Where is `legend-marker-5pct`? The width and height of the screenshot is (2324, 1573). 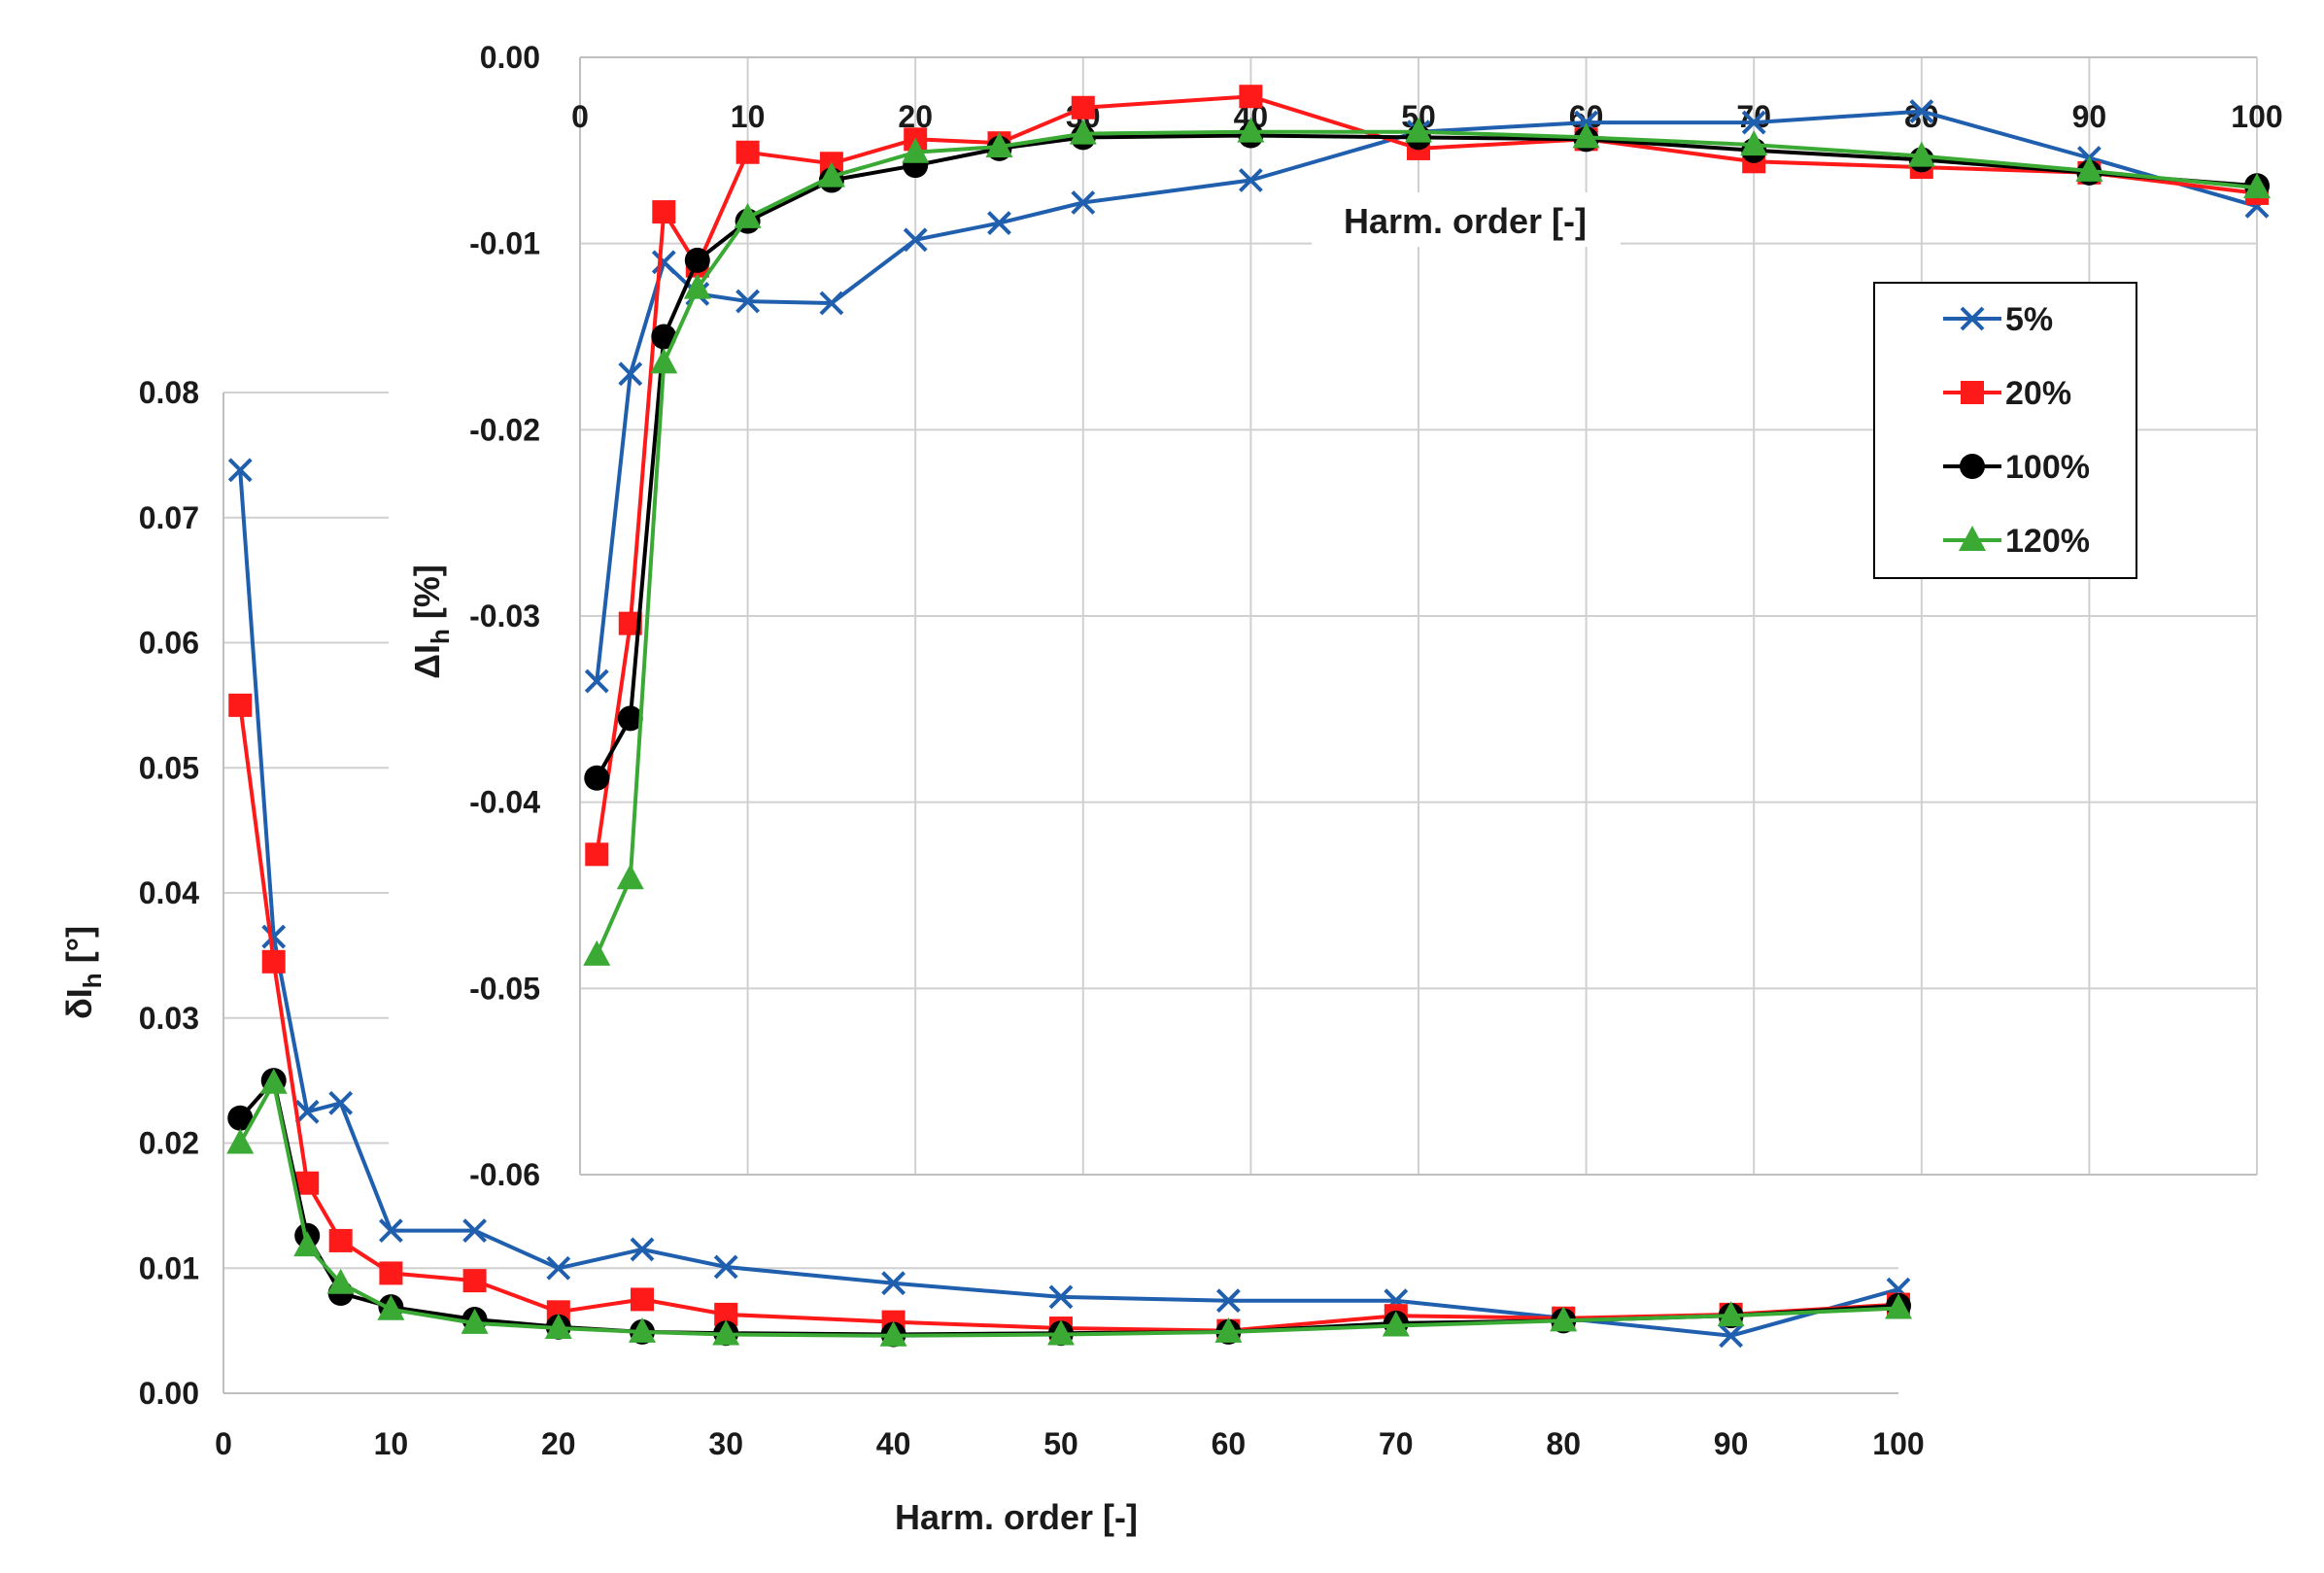
legend-marker-5pct is located at coordinates (1973, 319).